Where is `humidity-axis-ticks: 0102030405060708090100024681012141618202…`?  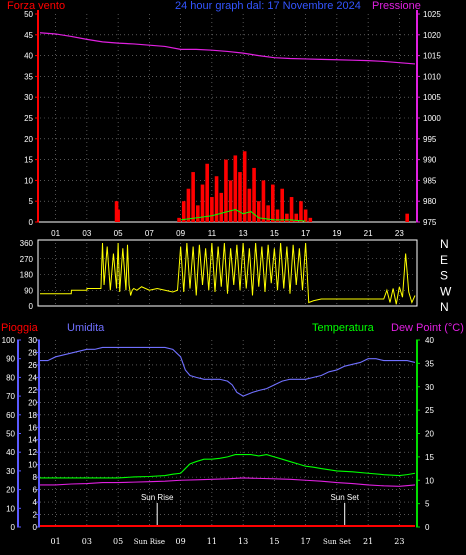
humidity-axis-ticks: 0102030405060708090100024681012141618202… is located at coordinates (20, 434).